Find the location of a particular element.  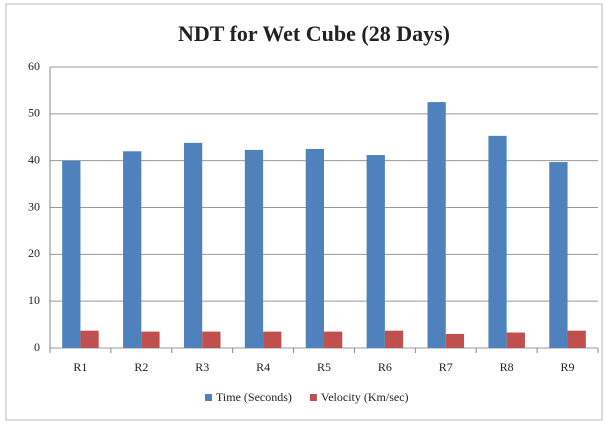

x-tick-label: R3 is located at coordinates (202, 367).